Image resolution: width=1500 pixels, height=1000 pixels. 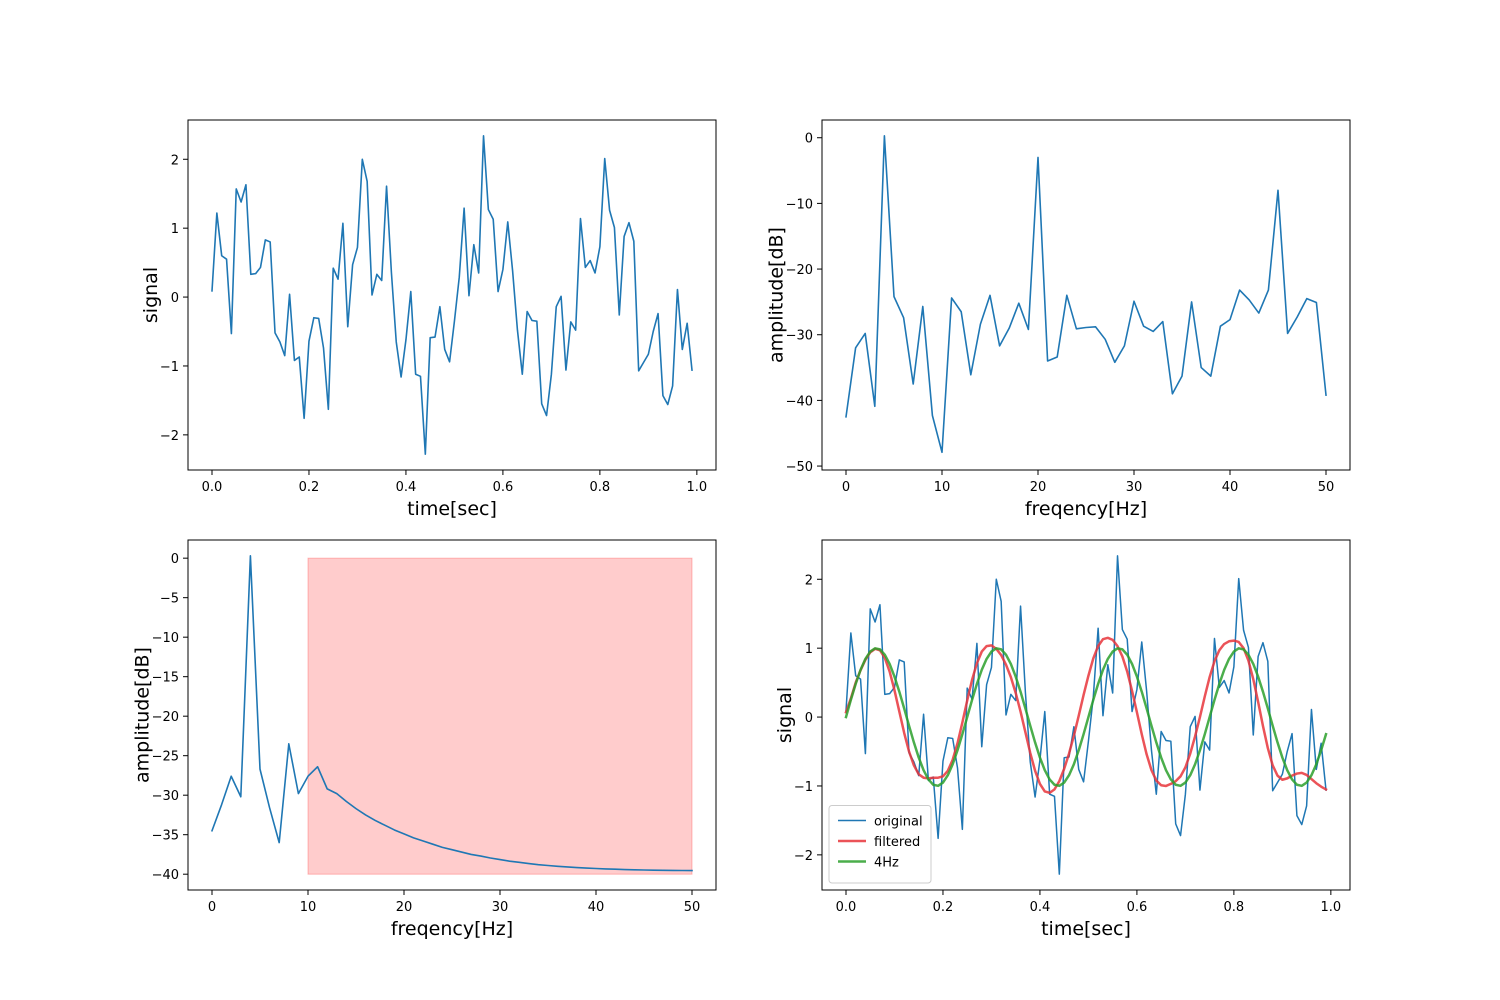 I want to click on legend-label: filtered, so click(x=897, y=842).